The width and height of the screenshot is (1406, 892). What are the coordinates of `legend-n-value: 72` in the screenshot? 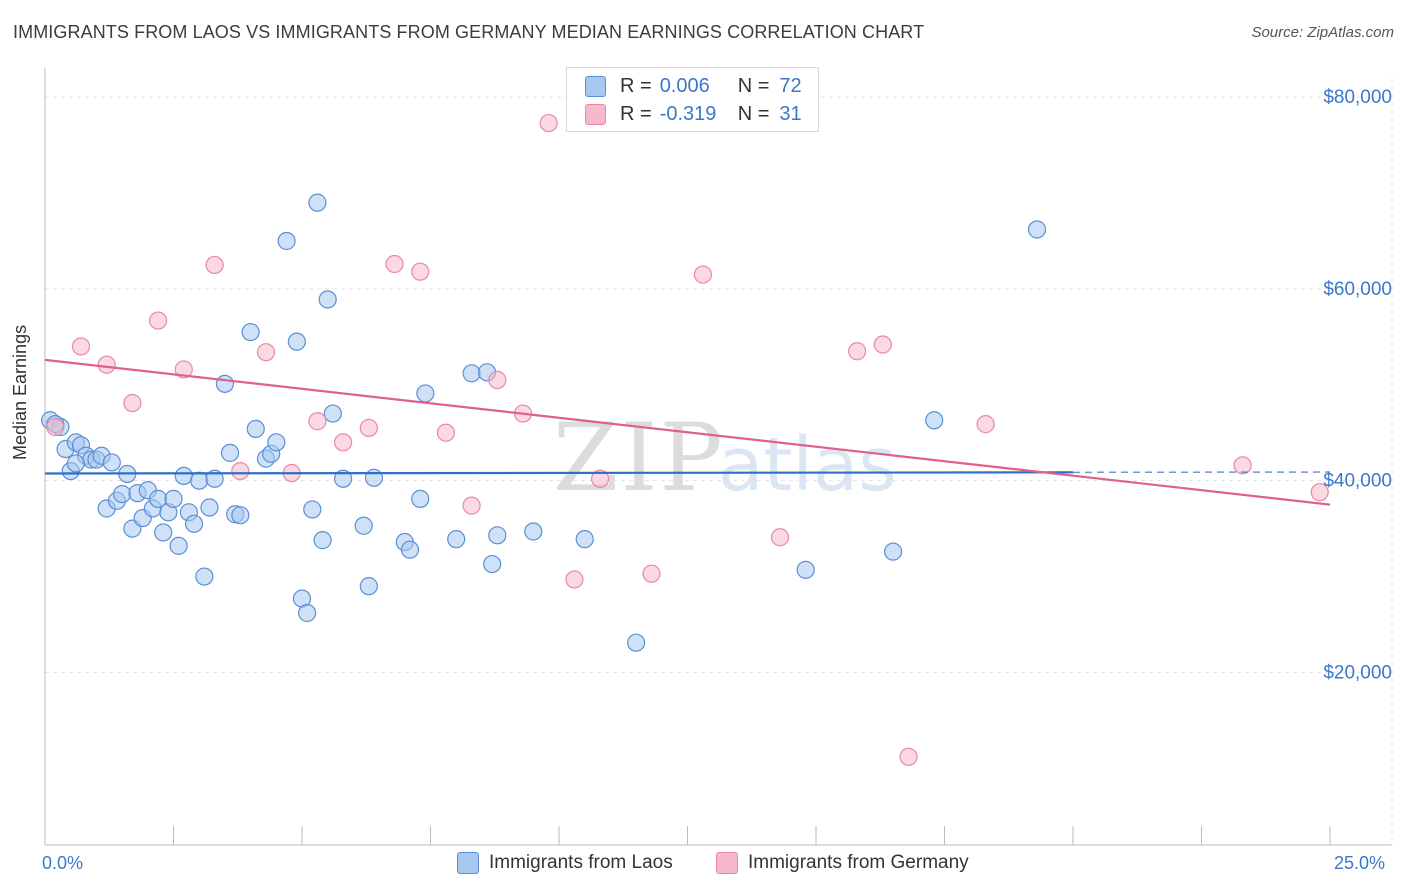 It's located at (790, 85).